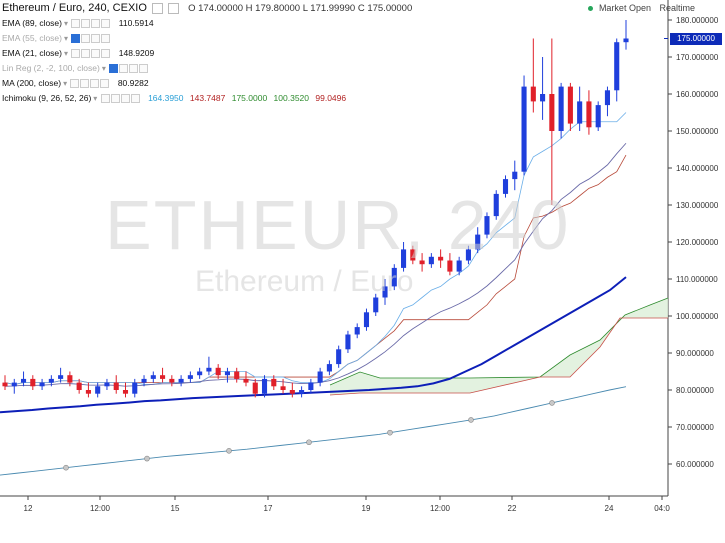 The width and height of the screenshot is (725, 543). What do you see at coordinates (174, 8) in the screenshot?
I see `checkbox-icon` at bounding box center [174, 8].